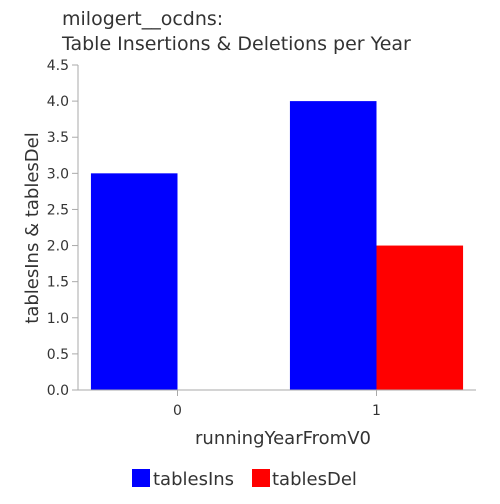  I want to click on legend: tablesIns tablesDel, so click(244, 479).